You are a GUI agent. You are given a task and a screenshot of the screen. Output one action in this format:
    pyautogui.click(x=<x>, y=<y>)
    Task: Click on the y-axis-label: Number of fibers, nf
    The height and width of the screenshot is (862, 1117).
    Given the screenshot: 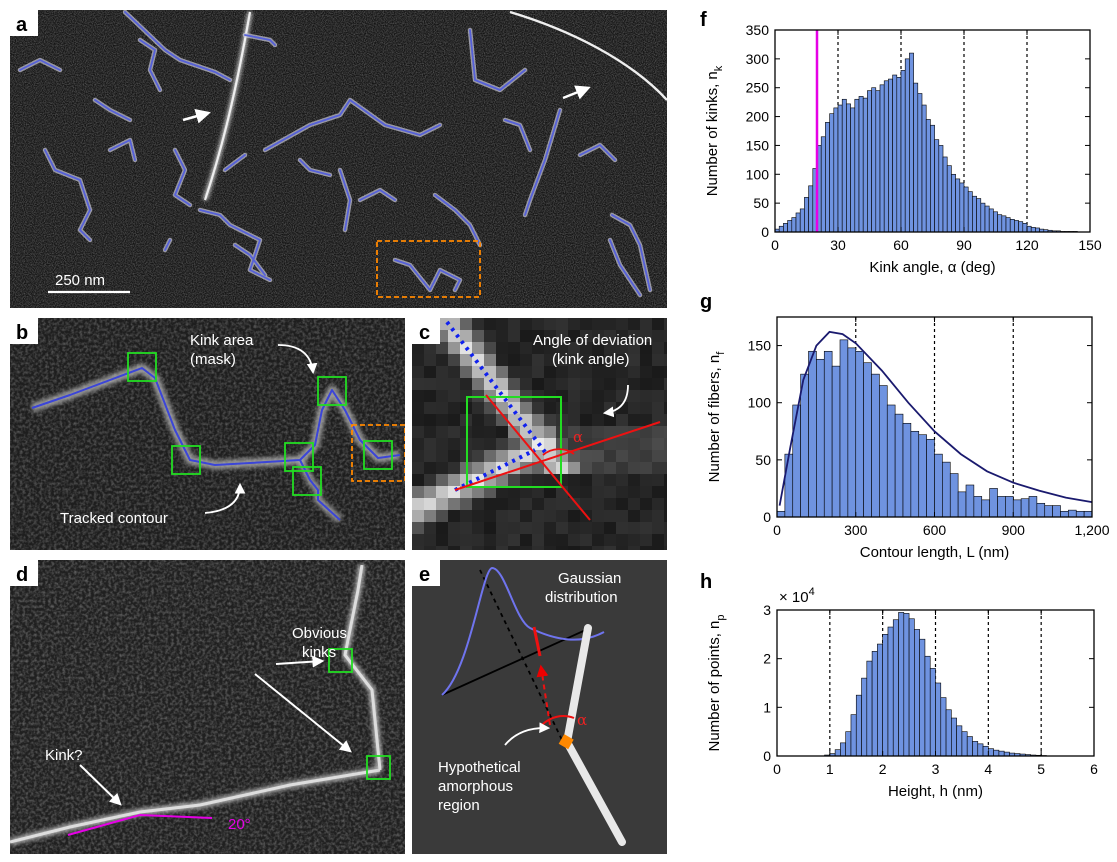 What is the action you would take?
    pyautogui.click(x=716, y=417)
    